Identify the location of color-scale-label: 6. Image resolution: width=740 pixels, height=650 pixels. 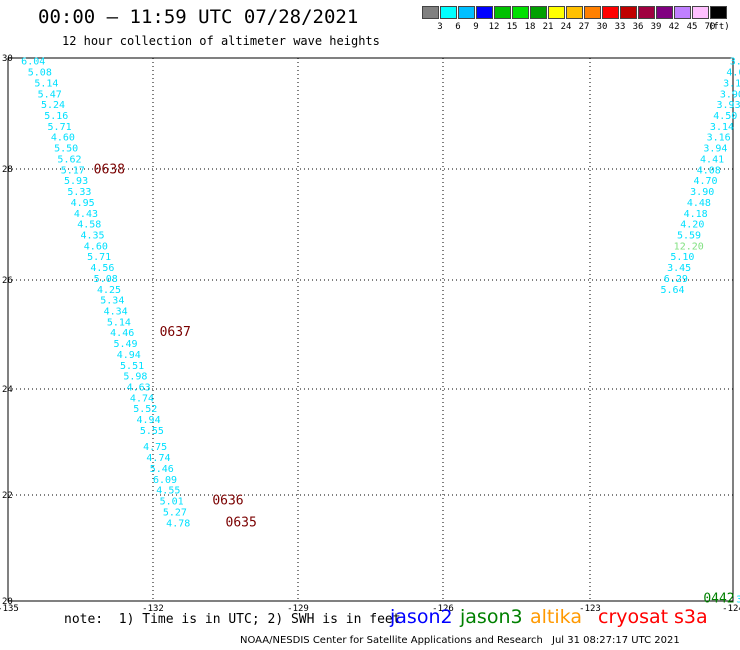
(458, 27).